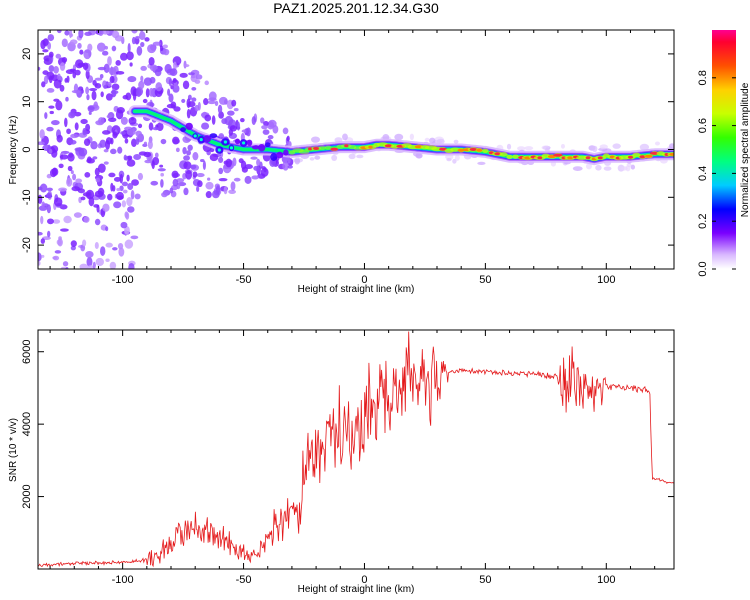 Image resolution: width=750 pixels, height=600 pixels. What do you see at coordinates (13, 450) in the screenshot?
I see `snr-y-axis-title: SNR (10 * v/v)` at bounding box center [13, 450].